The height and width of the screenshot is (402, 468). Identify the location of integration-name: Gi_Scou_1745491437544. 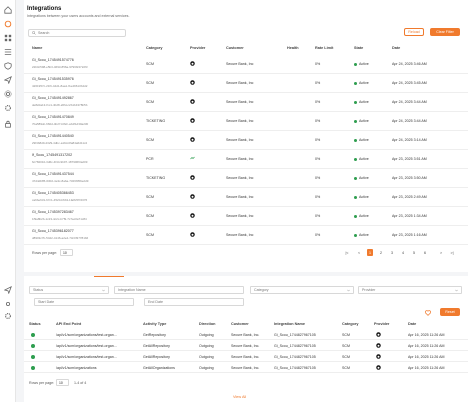
(53, 174).